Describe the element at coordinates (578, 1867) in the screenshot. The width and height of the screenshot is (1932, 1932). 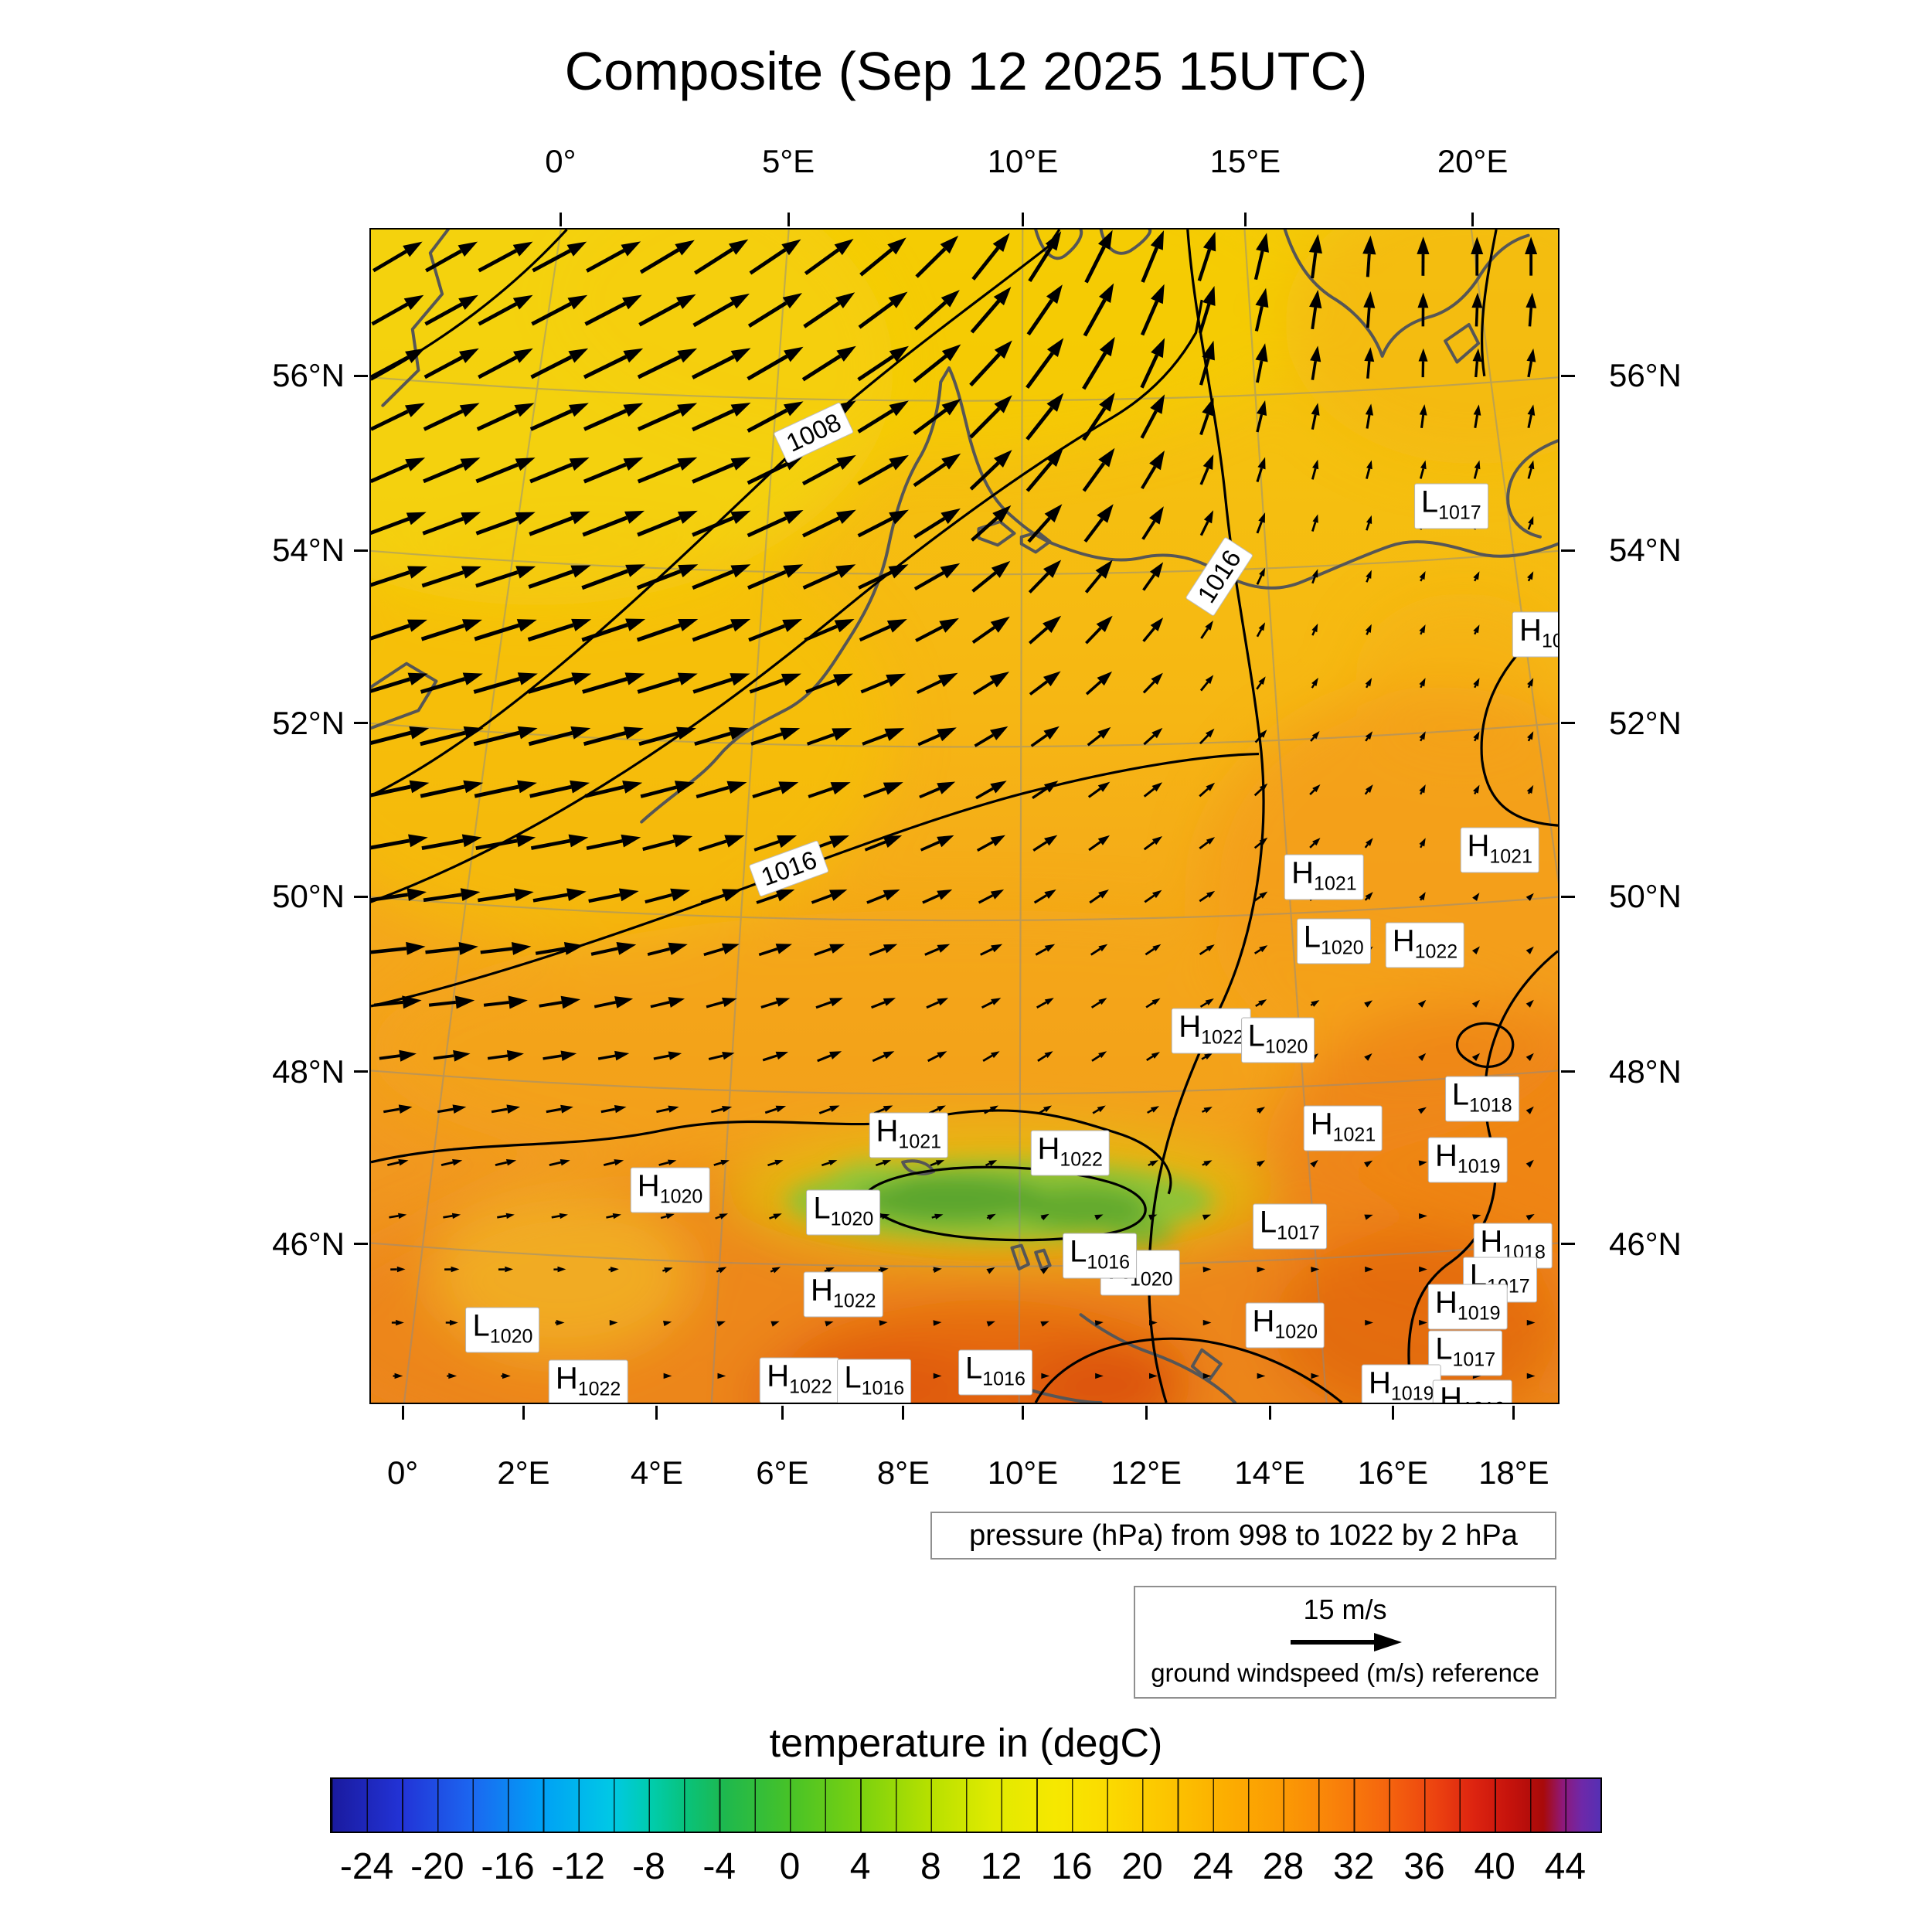
I see `colorbar-tick-label: -12` at that location.